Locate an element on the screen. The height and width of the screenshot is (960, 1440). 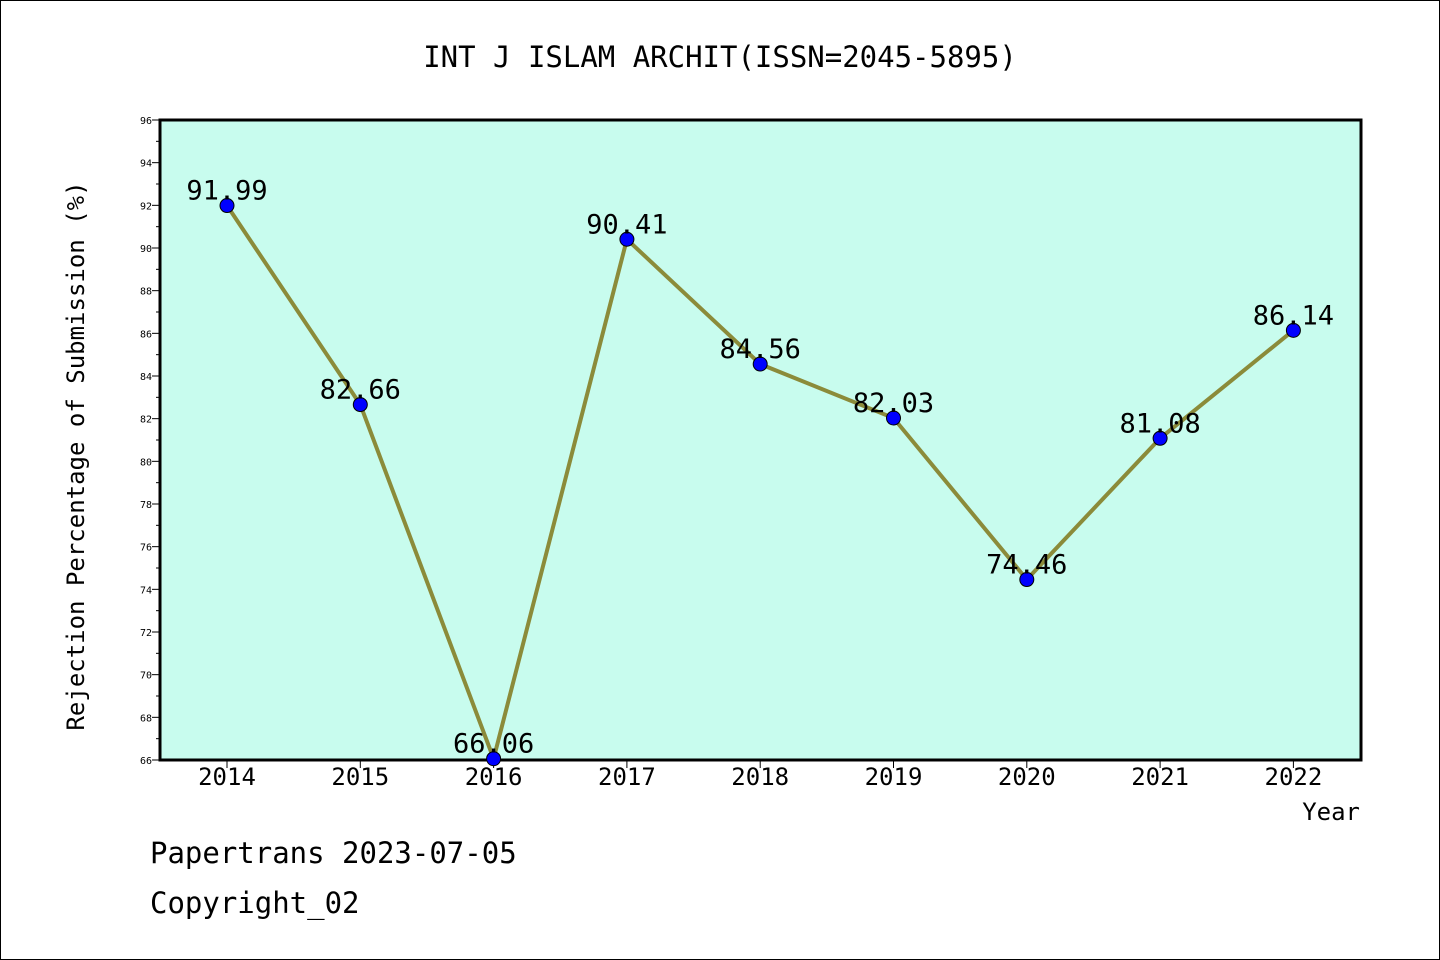
y-tick-label: 68 is located at coordinates (146, 718).